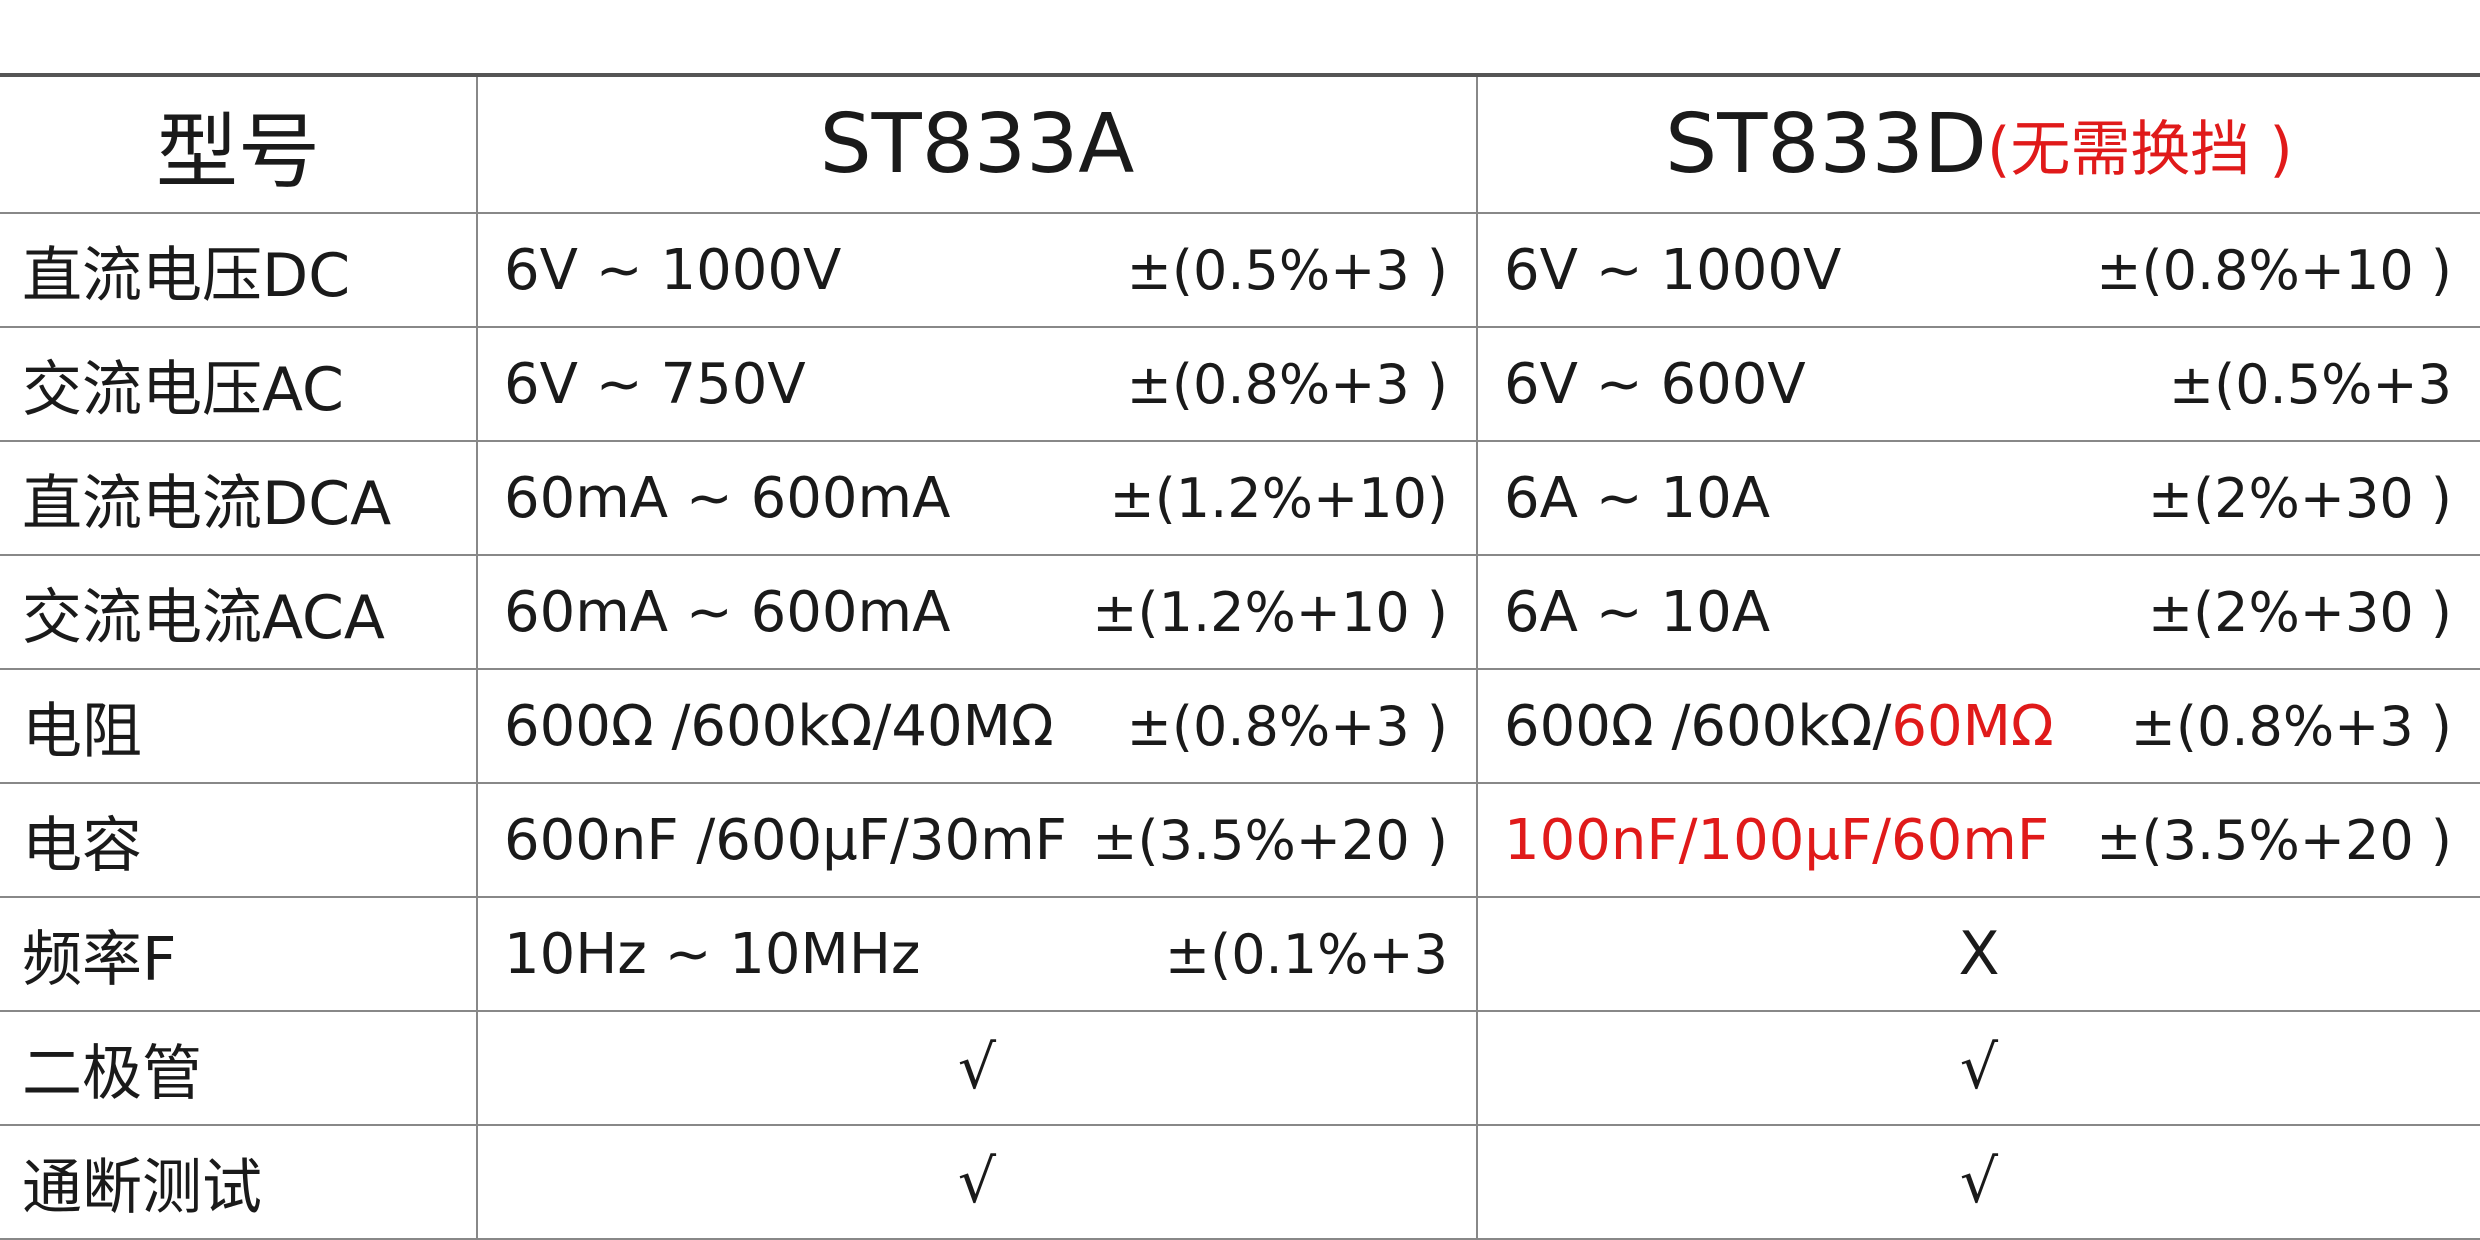  I want to click on model-note: (无需换挡 ), so click(2139, 150).